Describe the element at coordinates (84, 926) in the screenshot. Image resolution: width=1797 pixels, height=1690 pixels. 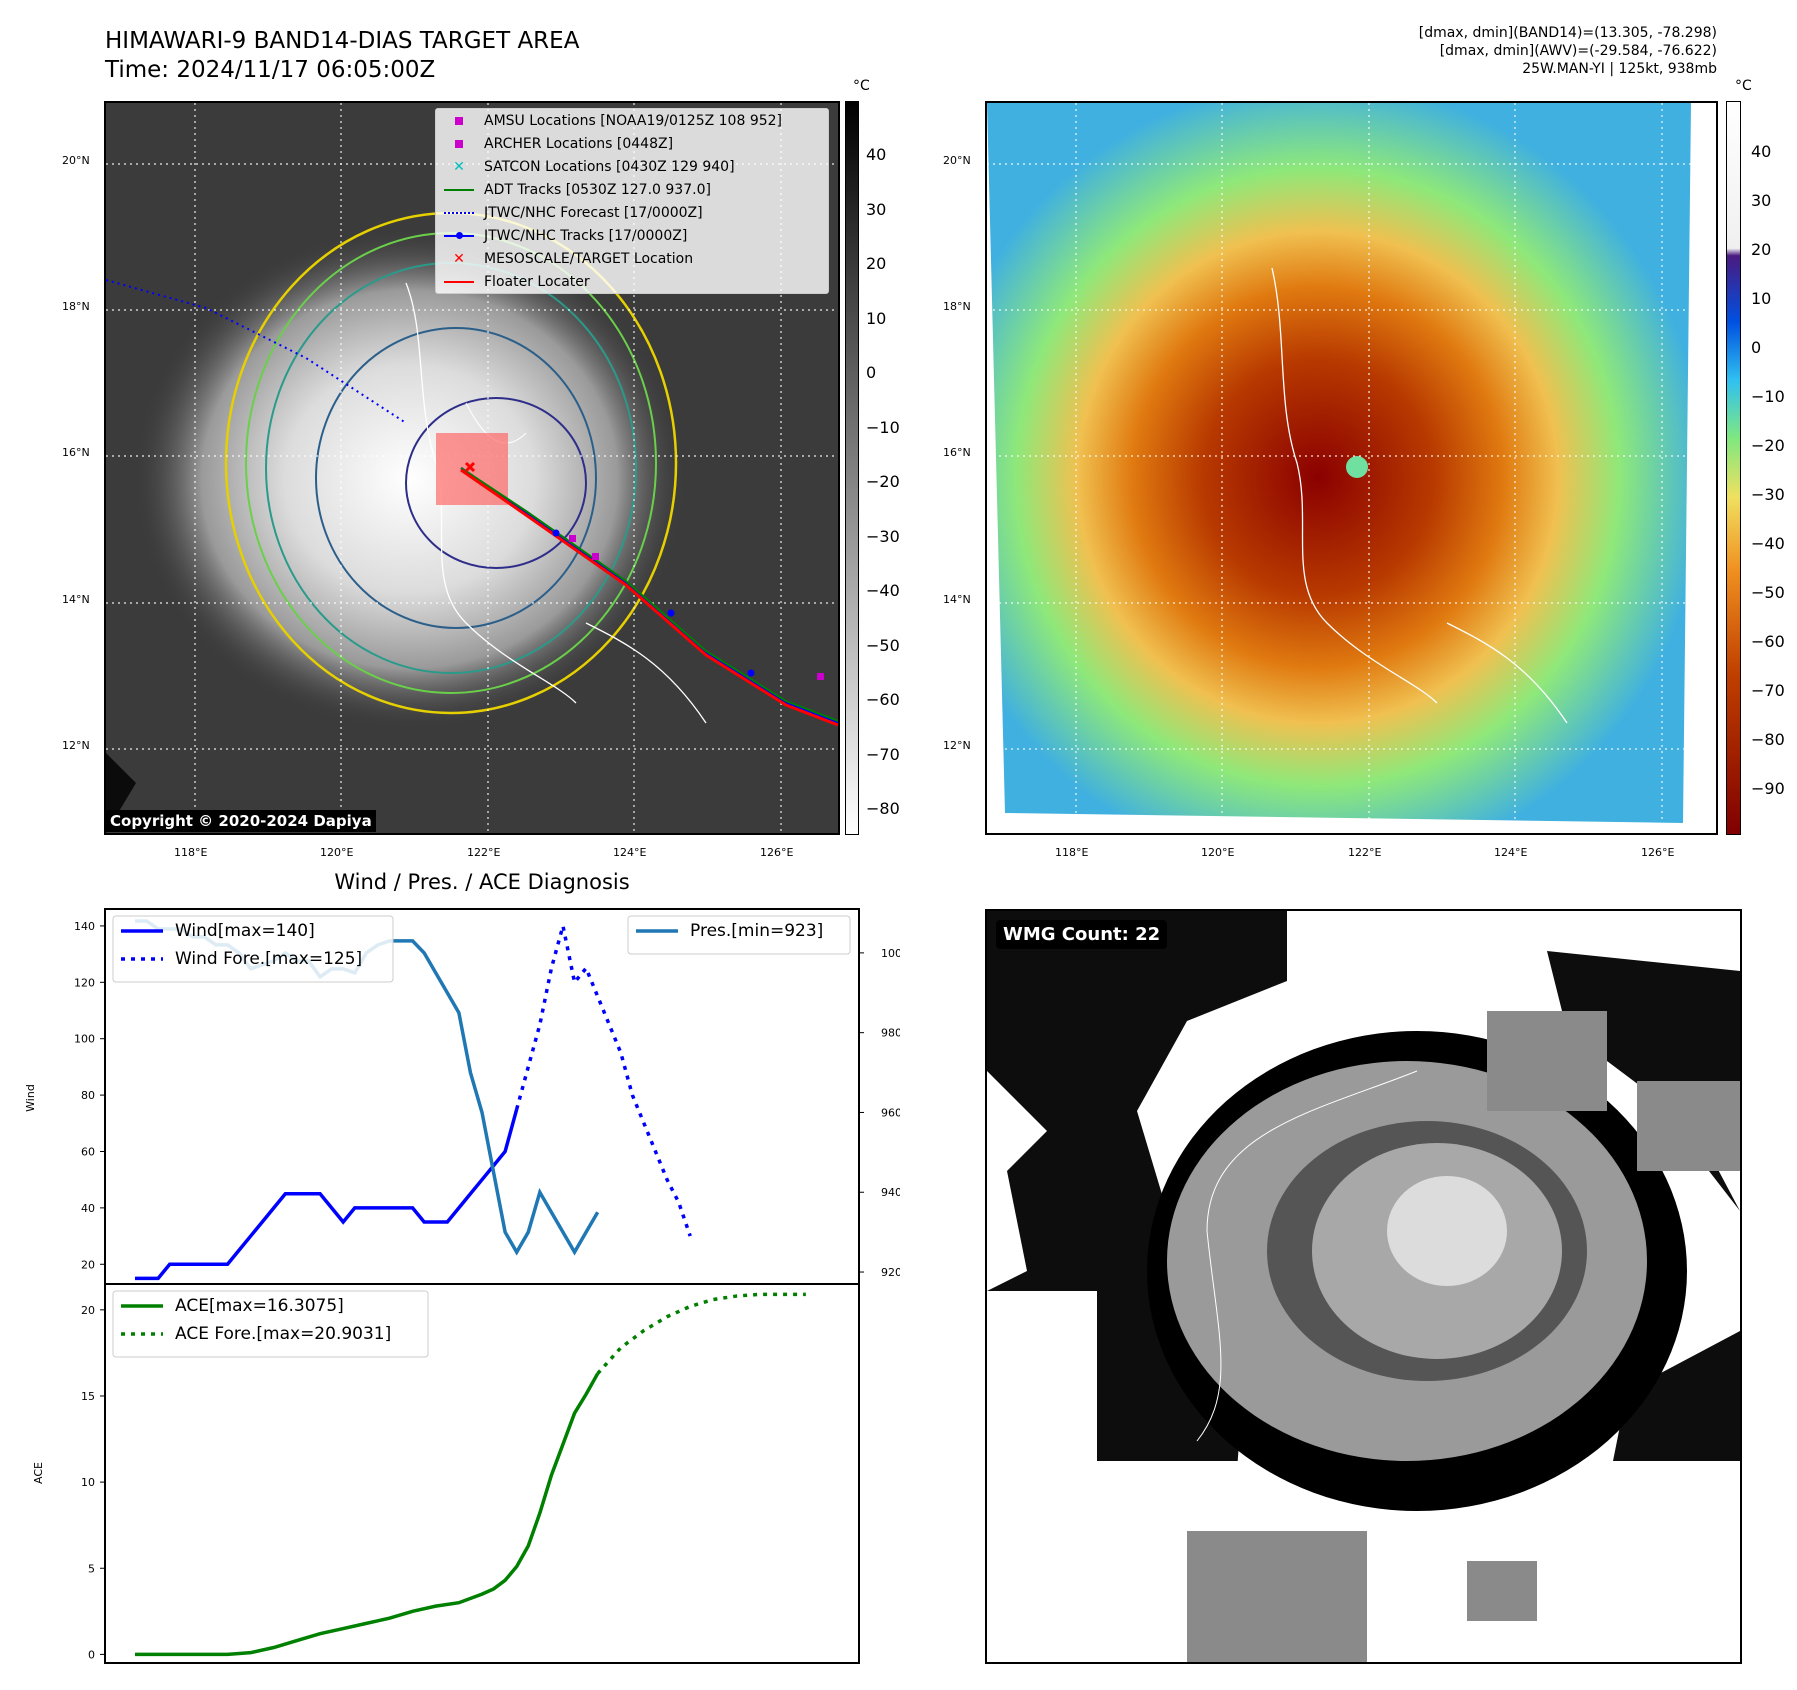
I see `wind-y-tick-label: 140` at that location.